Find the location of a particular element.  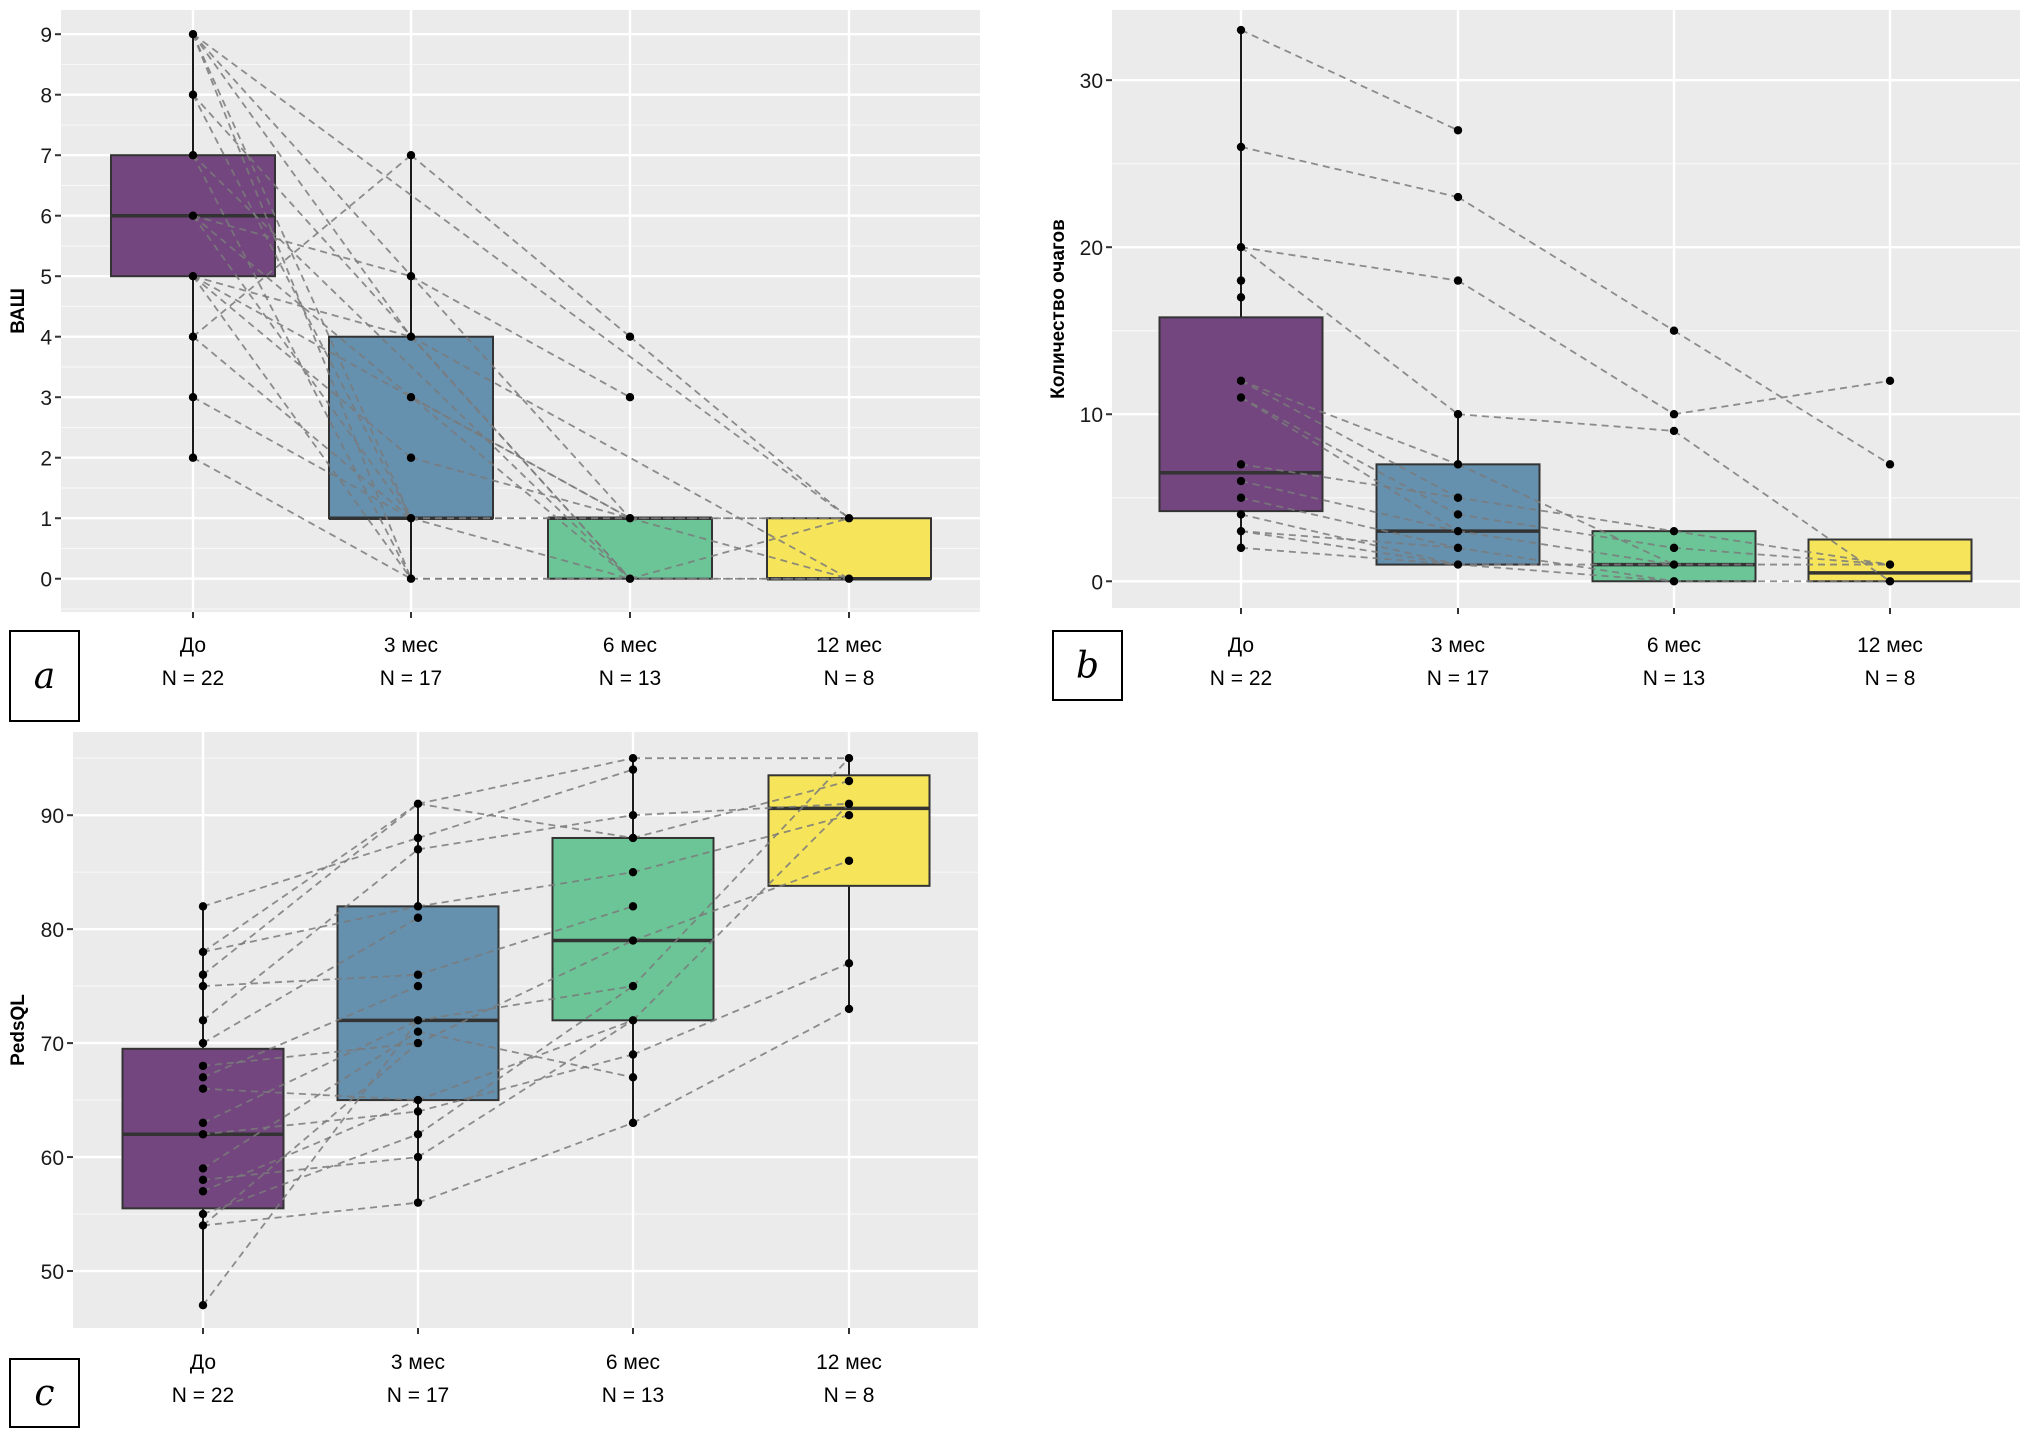

panel-c-y-axis-title: PedsQL is located at coordinates (18, 1030).